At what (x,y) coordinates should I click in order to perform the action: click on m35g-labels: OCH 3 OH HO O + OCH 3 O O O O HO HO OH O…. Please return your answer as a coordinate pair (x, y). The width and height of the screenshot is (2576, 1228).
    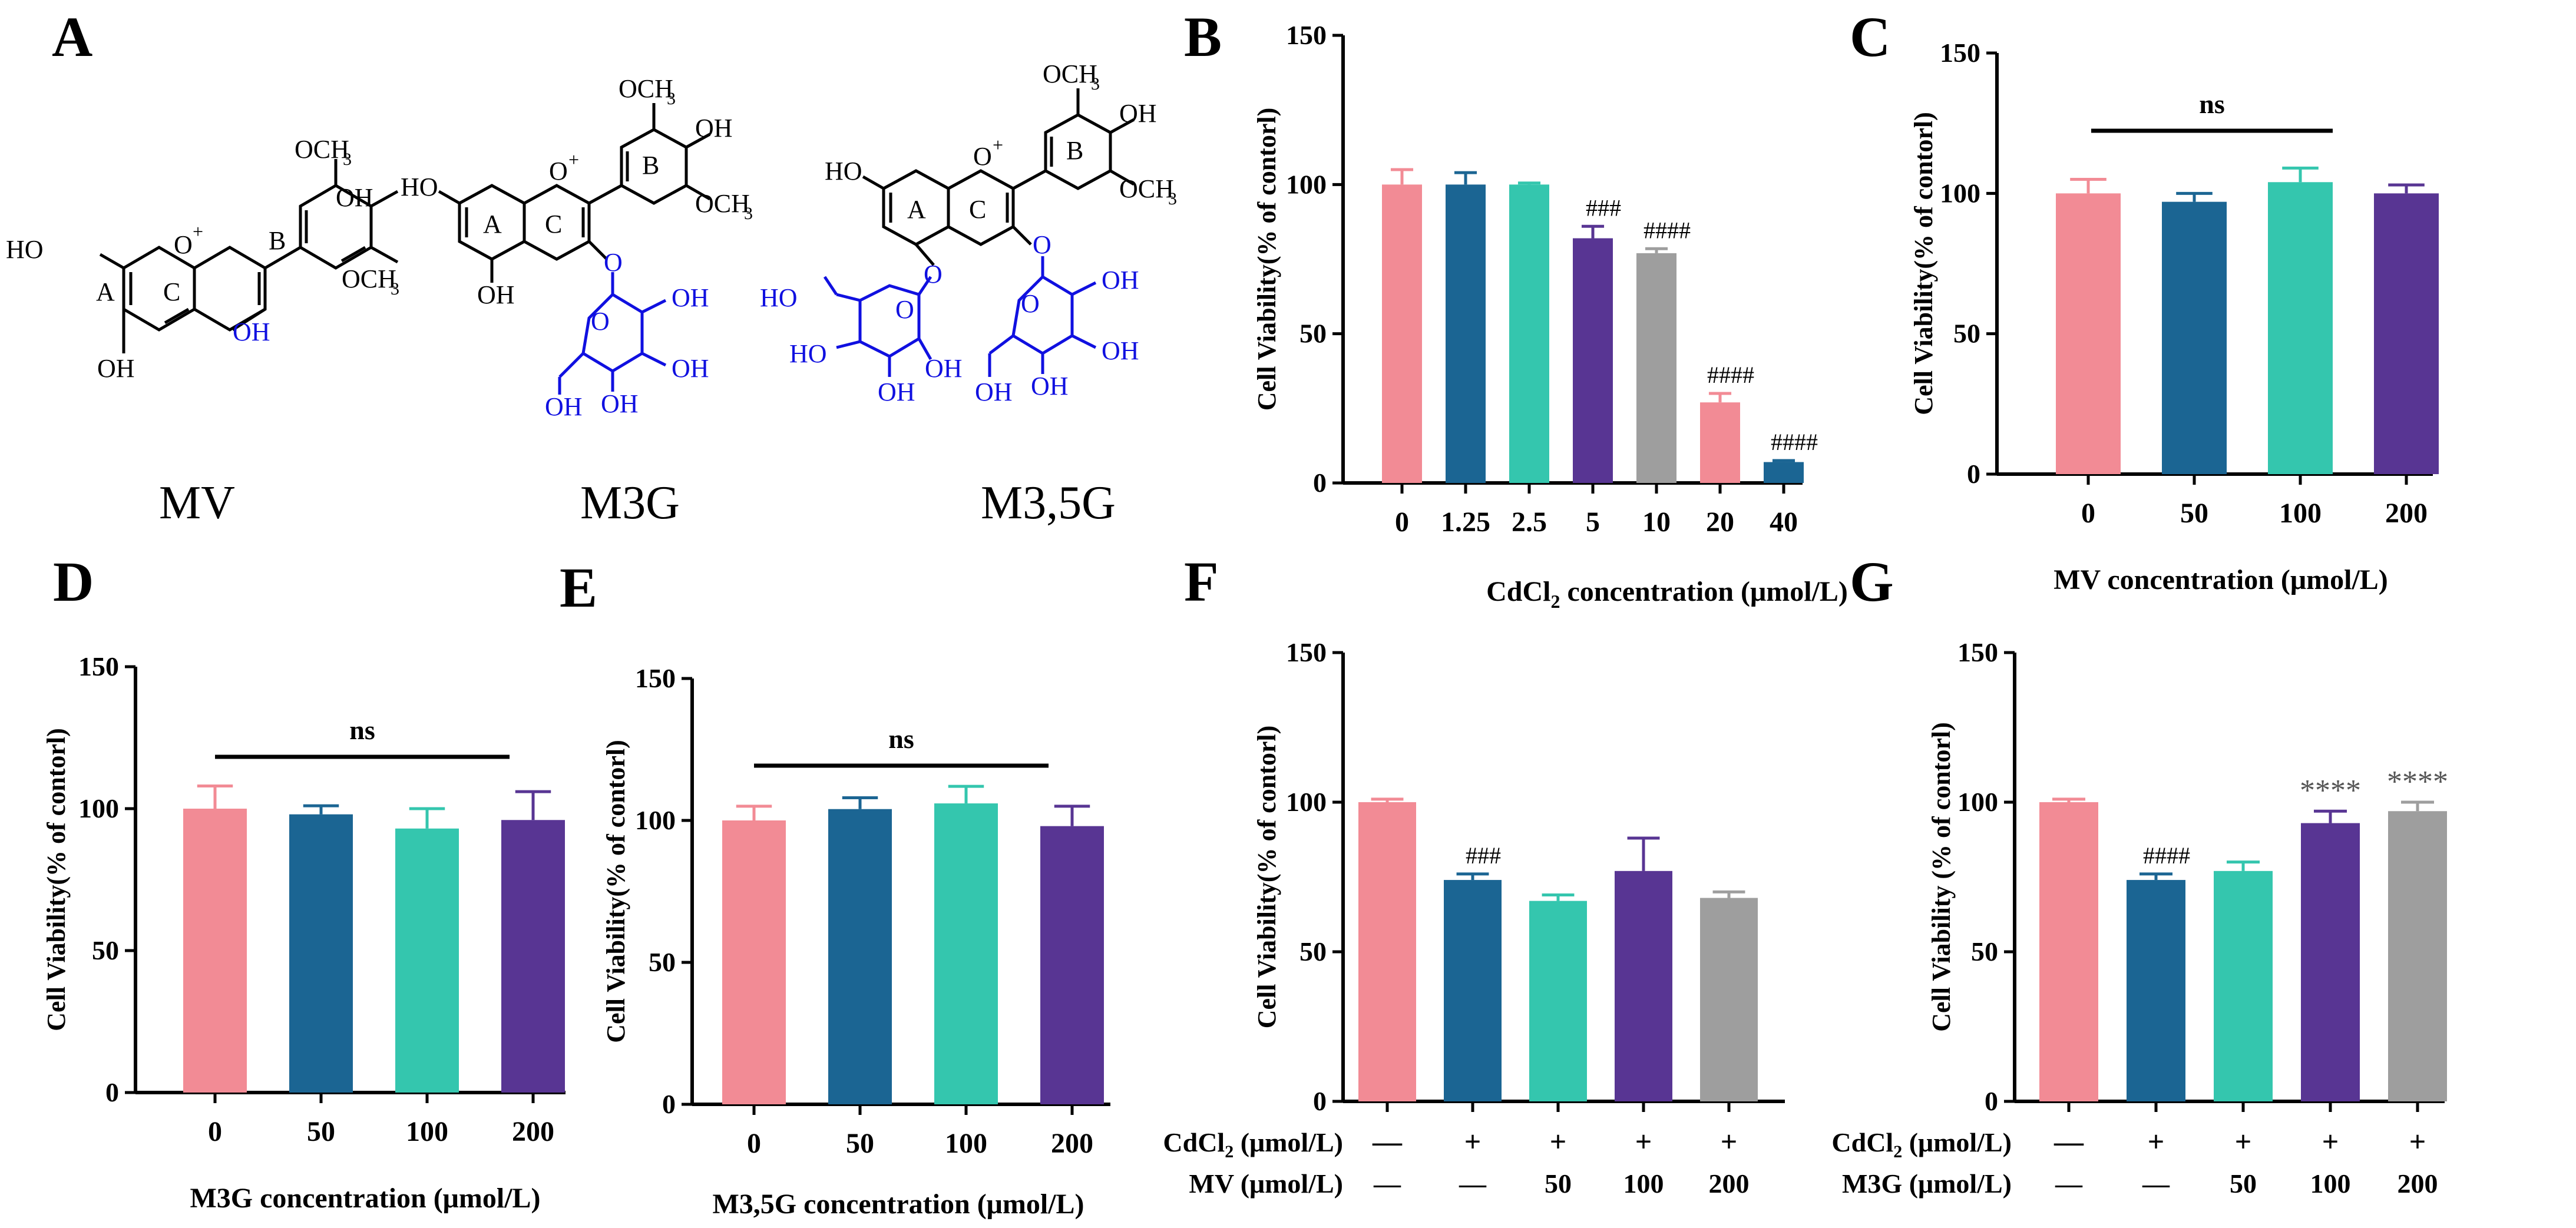
    Looking at the image, I should click on (968, 294).